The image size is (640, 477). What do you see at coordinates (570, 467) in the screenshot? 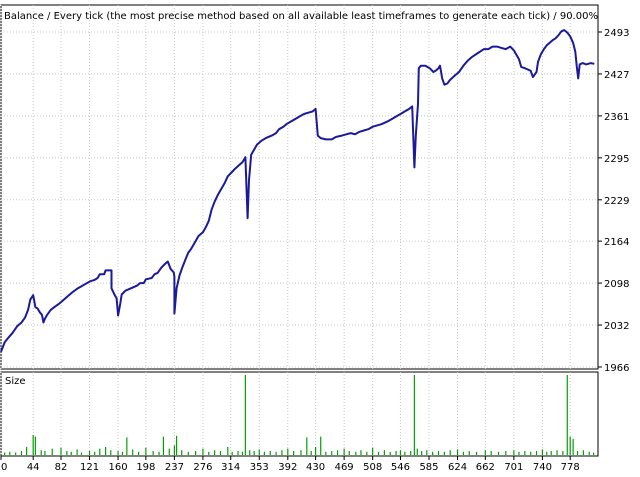
I see `x-tick-label: 778` at bounding box center [570, 467].